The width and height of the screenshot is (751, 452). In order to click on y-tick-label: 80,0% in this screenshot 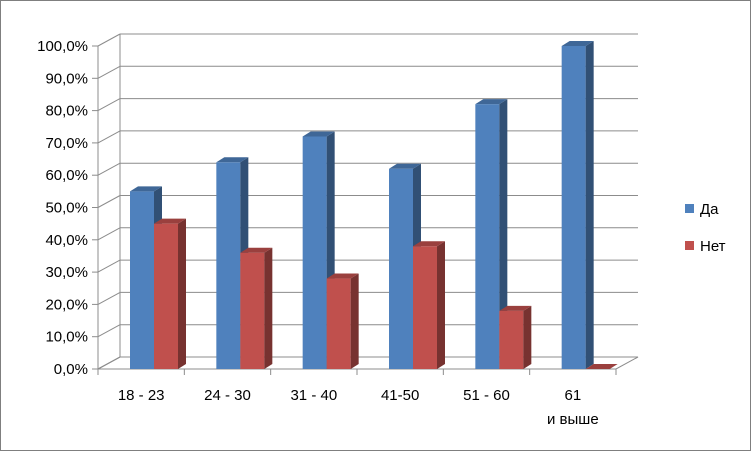, I will do `click(66, 111)`.